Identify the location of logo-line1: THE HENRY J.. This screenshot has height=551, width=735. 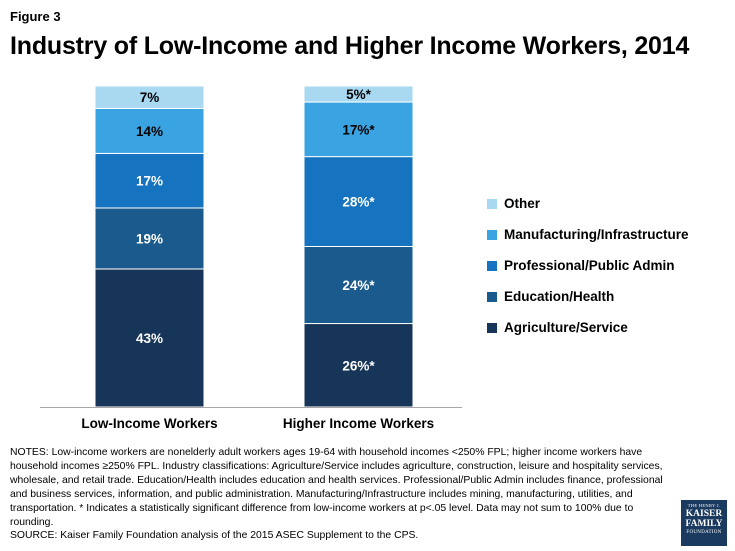
(704, 505).